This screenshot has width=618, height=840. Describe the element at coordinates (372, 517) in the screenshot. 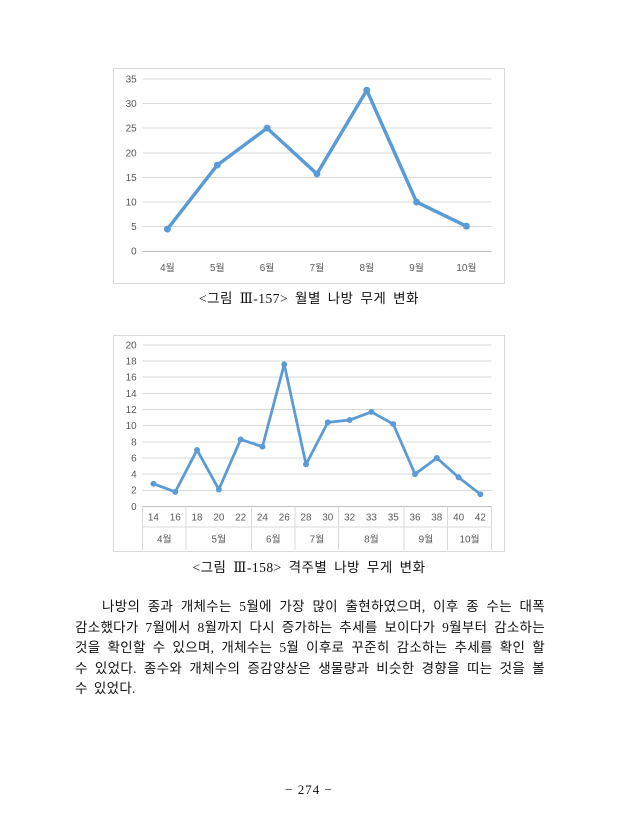

I see `svg-text: 33` at that location.